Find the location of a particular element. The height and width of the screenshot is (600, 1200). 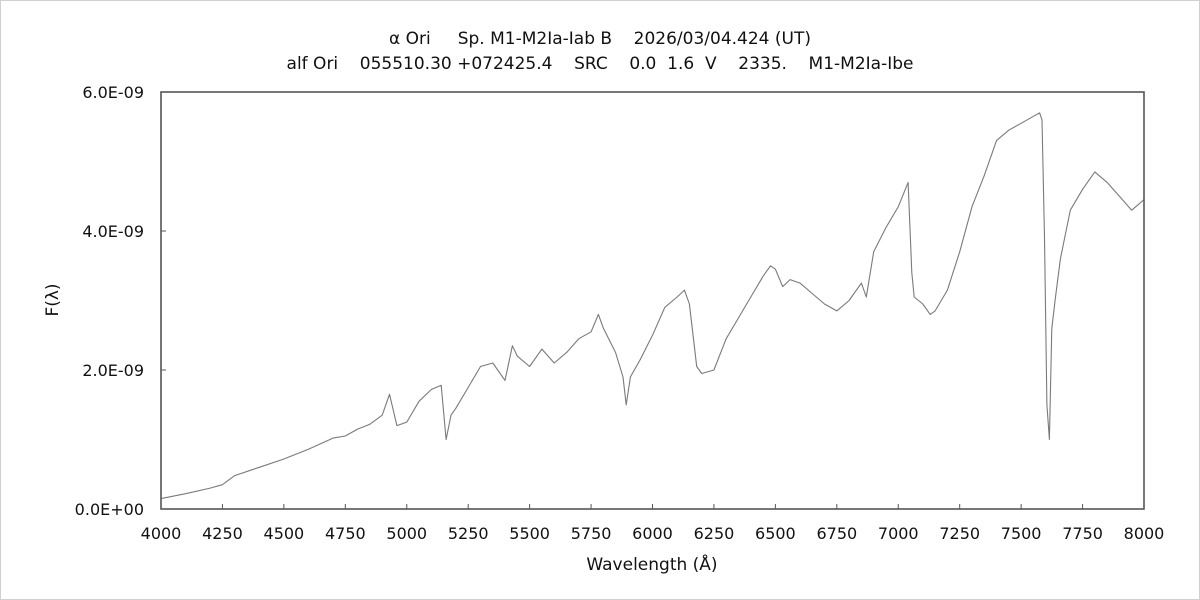

x-tick-label: 7750 is located at coordinates (1082, 533).